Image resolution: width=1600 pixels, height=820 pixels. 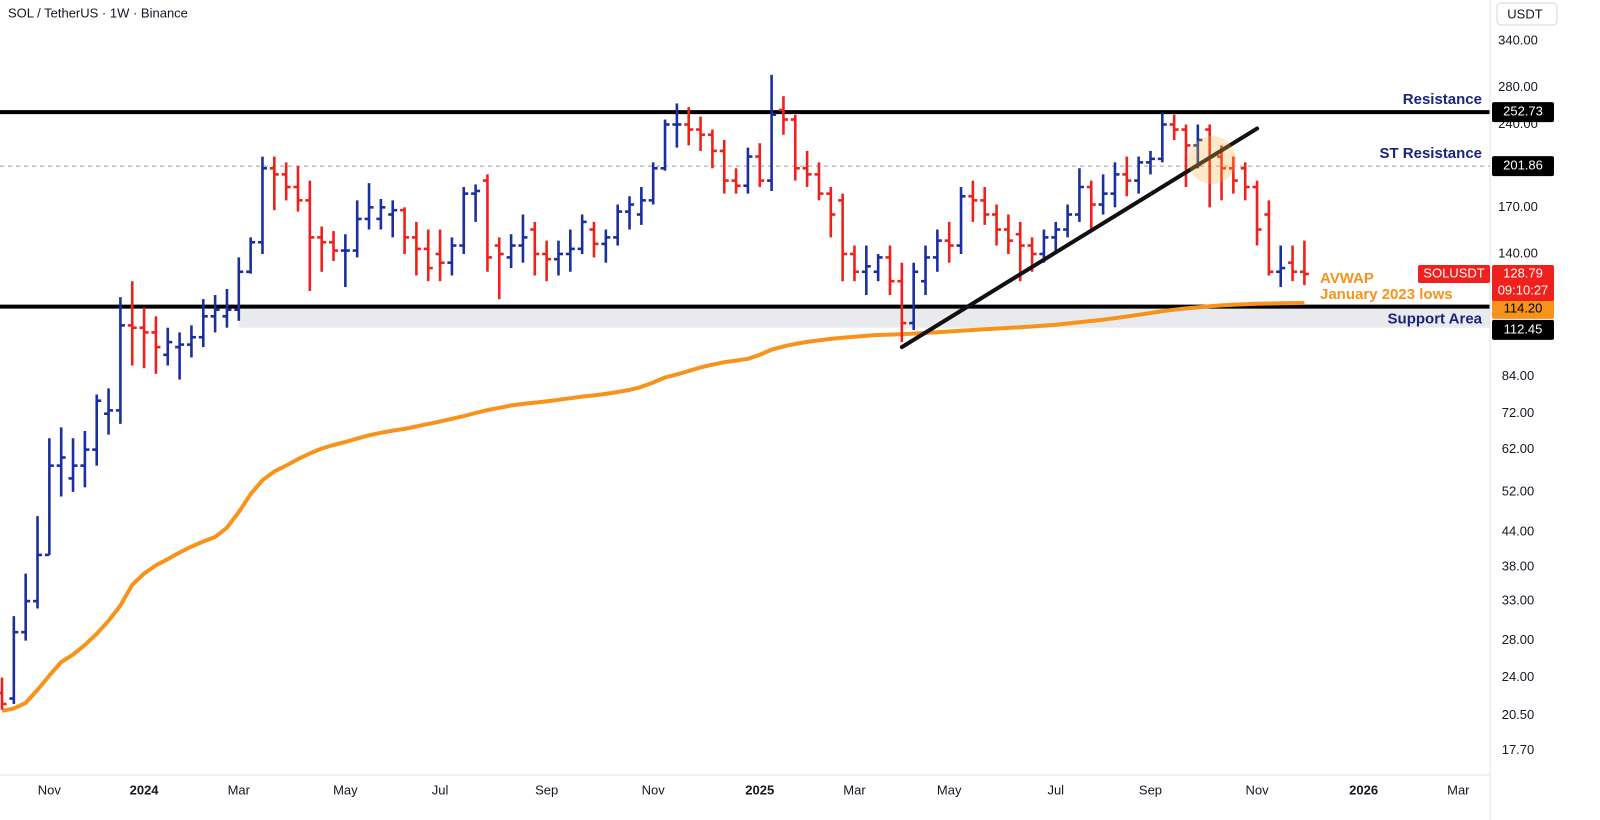 What do you see at coordinates (1518, 412) in the screenshot?
I see `y-tick-label: 72.00` at bounding box center [1518, 412].